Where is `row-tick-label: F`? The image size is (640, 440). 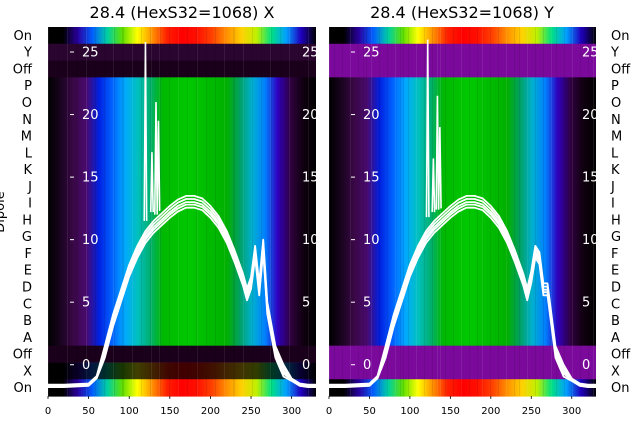
row-tick-label: F is located at coordinates (614, 254).